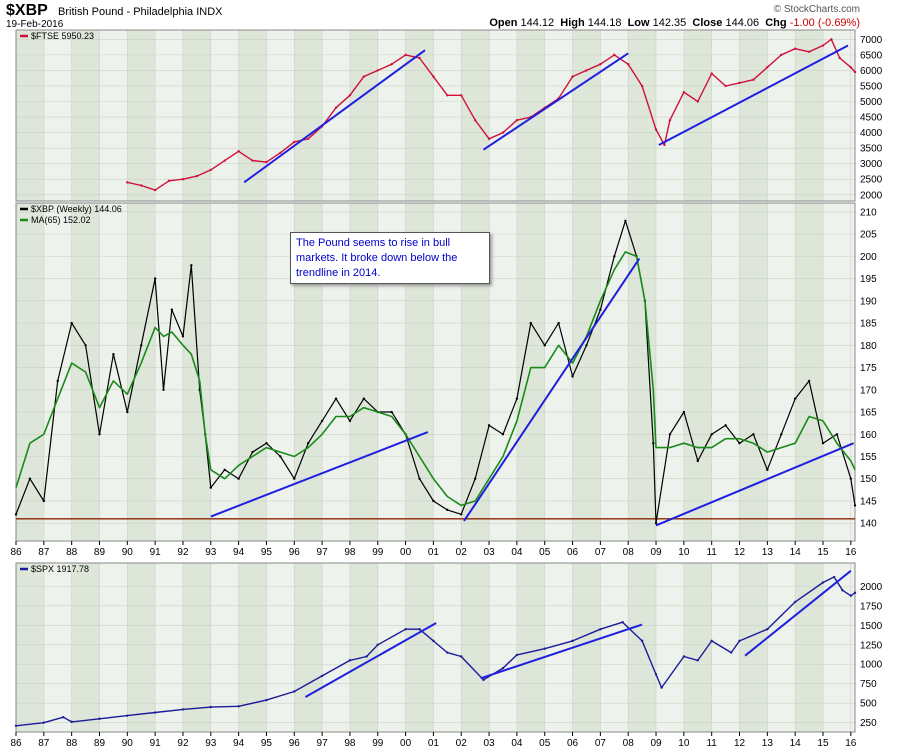 This screenshot has width=900, height=750. Describe the element at coordinates (868, 524) in the screenshot. I see `y-tick-label: 140` at that location.